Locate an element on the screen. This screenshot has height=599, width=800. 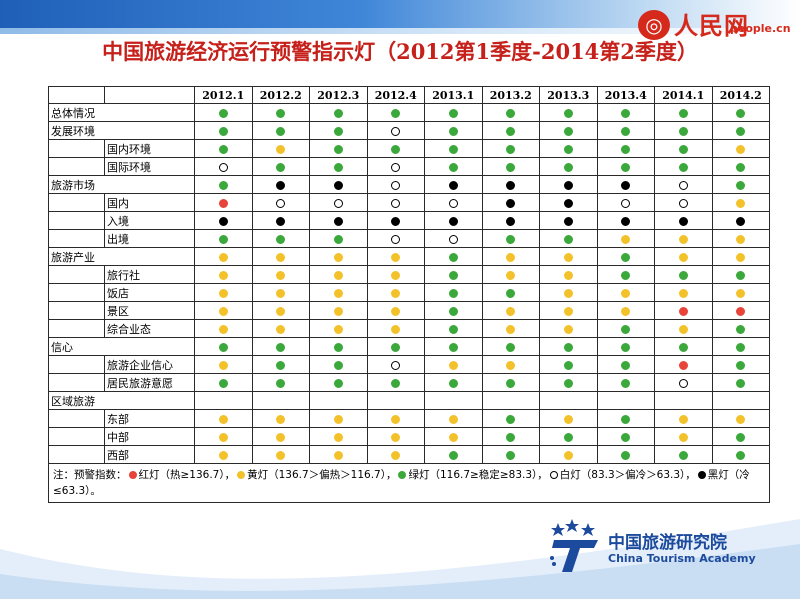
legend-text-black: 黑灯（冷≤63.3）。 is located at coordinates (401, 483).